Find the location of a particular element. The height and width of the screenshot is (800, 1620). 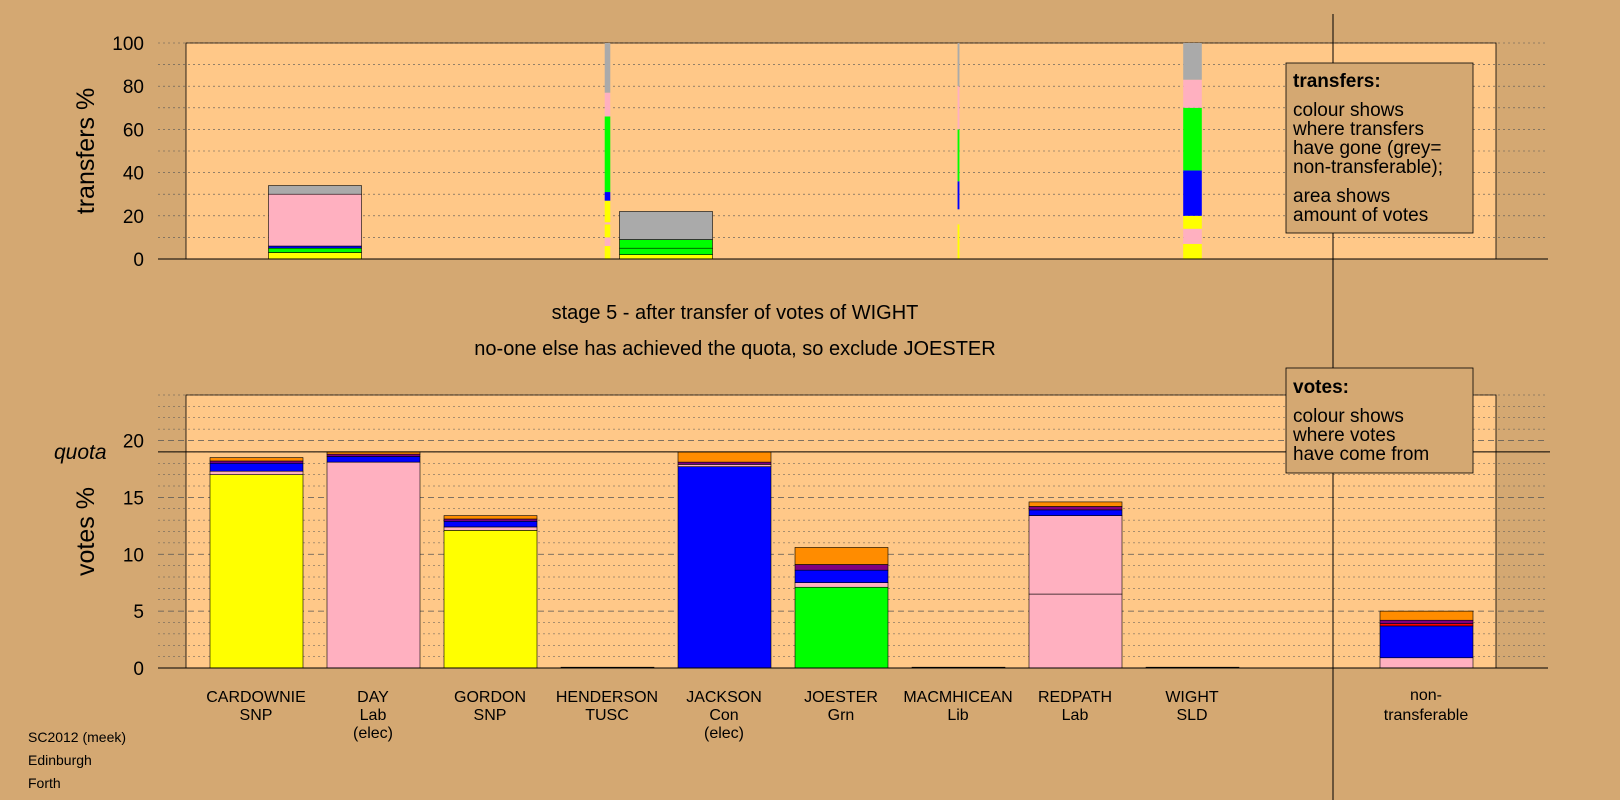

transfers-legend-line: amount of votes is located at coordinates (1360, 215).